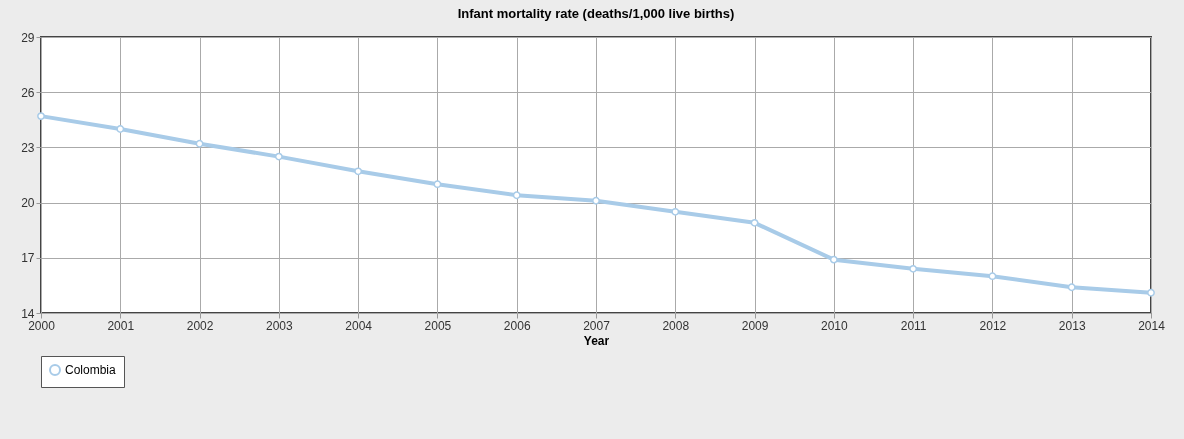  Describe the element at coordinates (1072, 325) in the screenshot. I see `x-tick-label: 2013` at that location.